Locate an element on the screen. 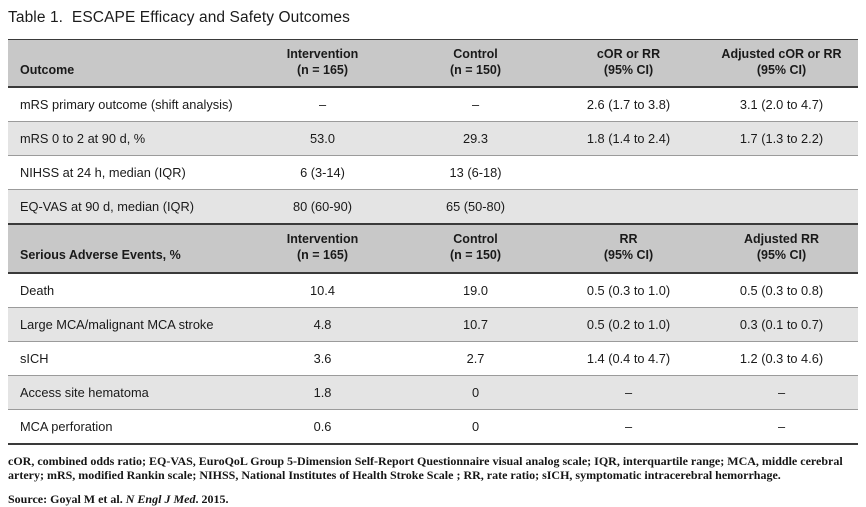 Image resolution: width=866 pixels, height=507 pixels. column-header: Adjusted cOR or RR (95% CI) is located at coordinates (781, 64).